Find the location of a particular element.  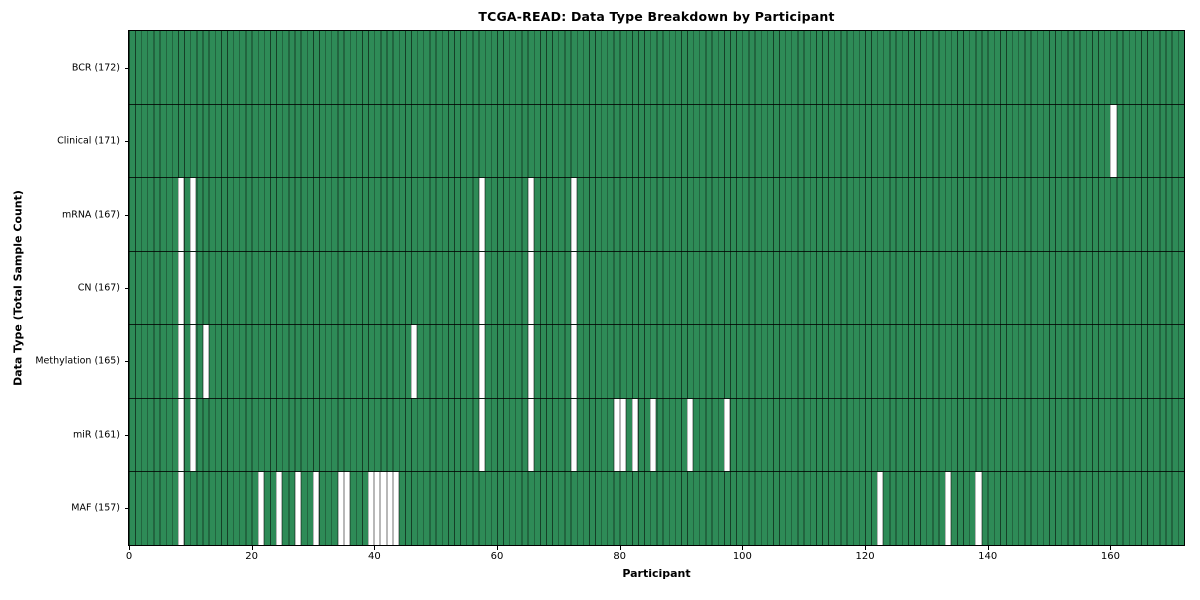

heatmap-row-clinical is located at coordinates (656, 141).